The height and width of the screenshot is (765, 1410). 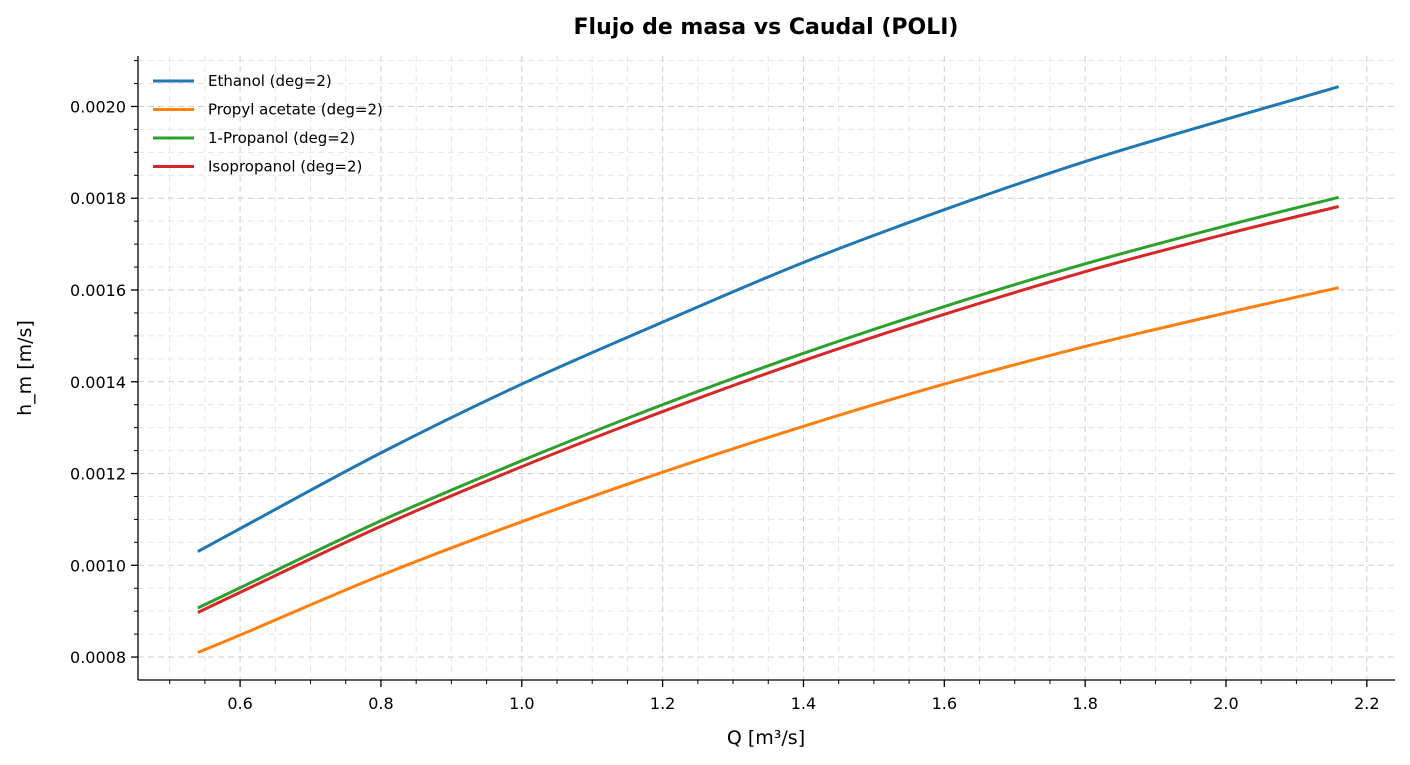 I want to click on y-tick-label: 0.0008, so click(x=98, y=657).